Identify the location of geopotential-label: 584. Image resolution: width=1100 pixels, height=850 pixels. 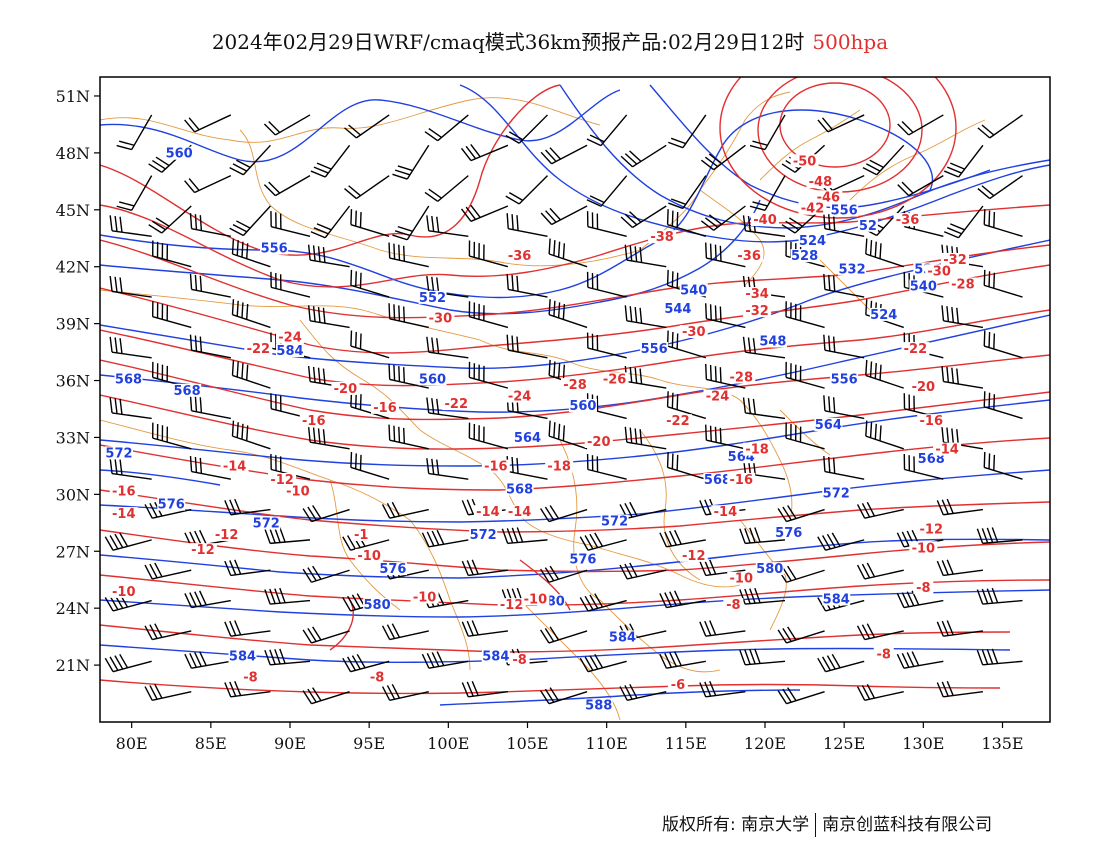
(622, 637).